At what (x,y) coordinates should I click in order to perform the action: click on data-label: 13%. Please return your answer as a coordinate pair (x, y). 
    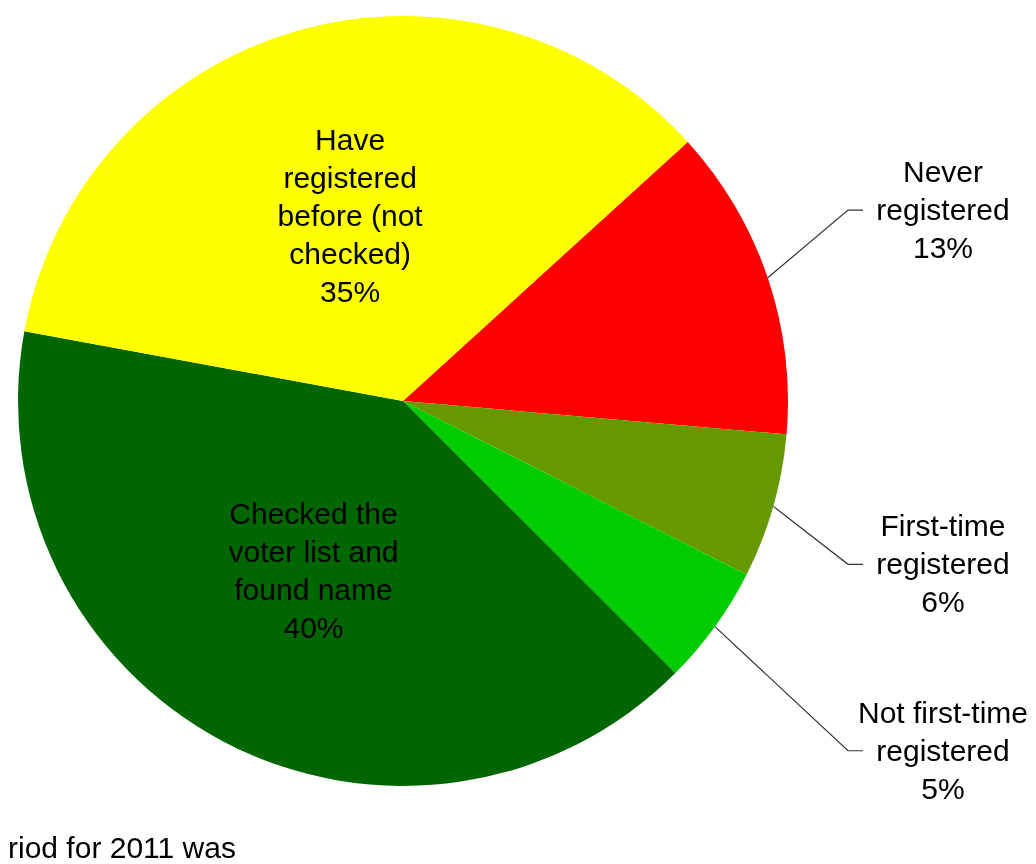
    Looking at the image, I should click on (943, 248).